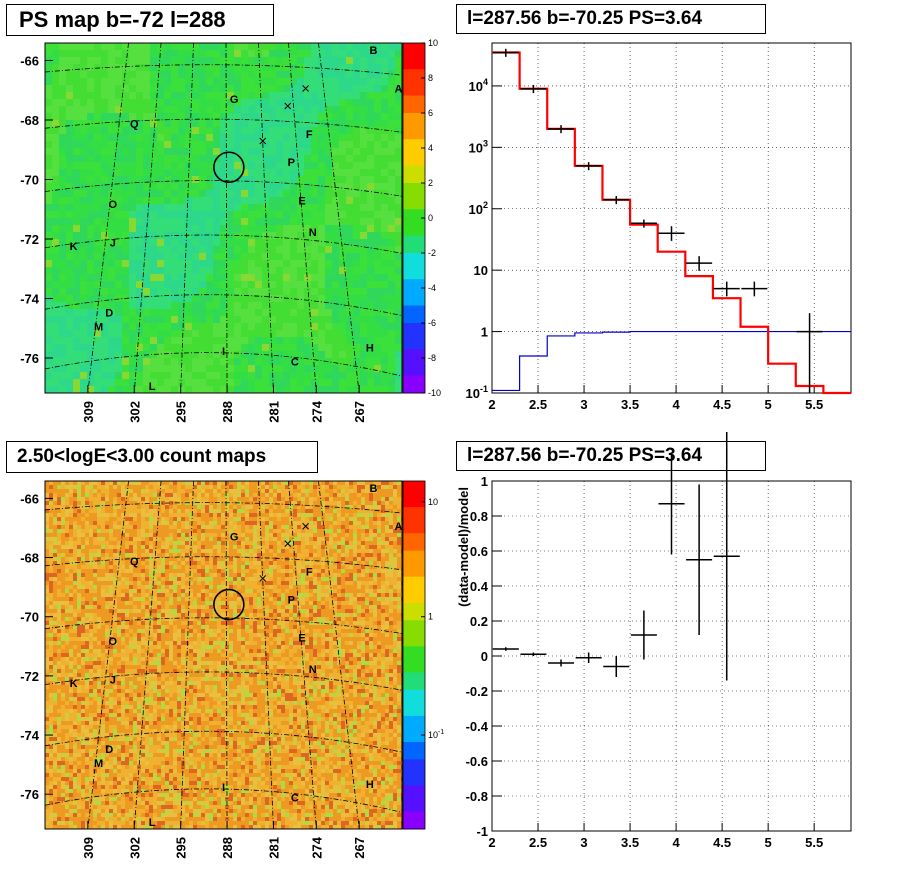 This screenshot has width=898, height=875. I want to click on y-tick-label: -66, so click(29, 498).